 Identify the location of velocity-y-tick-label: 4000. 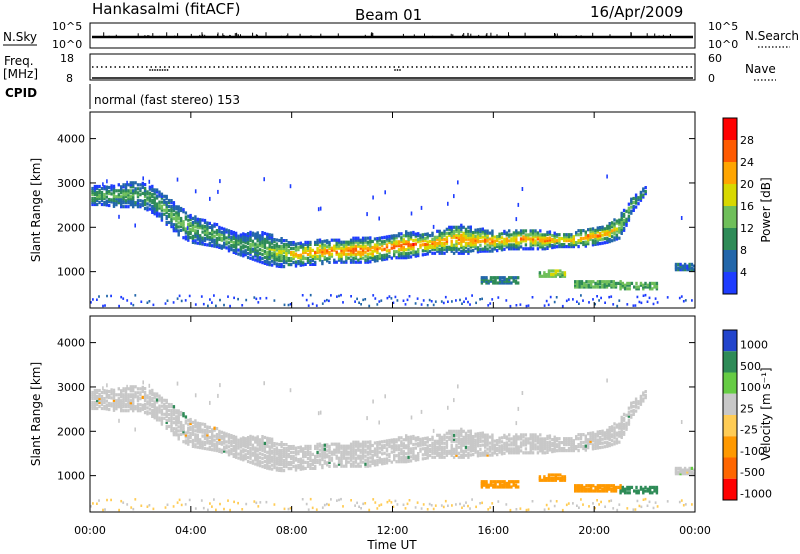
(71, 343).